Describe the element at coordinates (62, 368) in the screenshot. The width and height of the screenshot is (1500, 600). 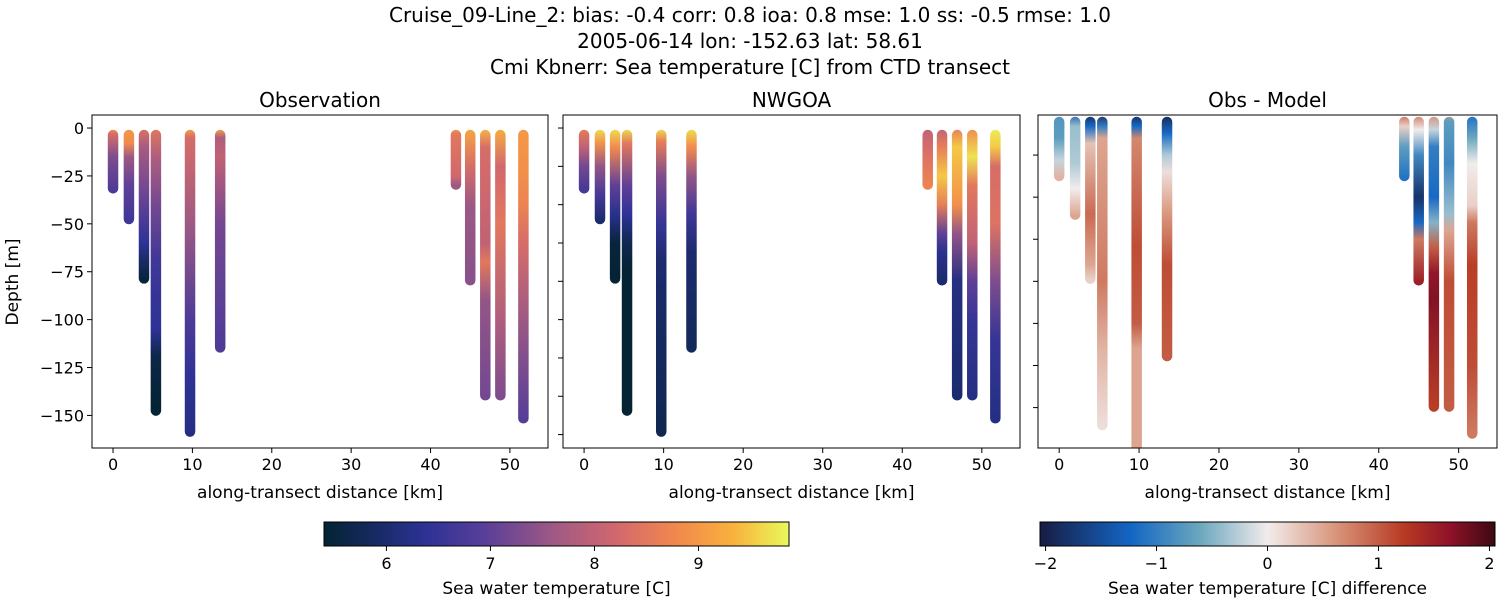
I see `y-tick-label: −125` at that location.